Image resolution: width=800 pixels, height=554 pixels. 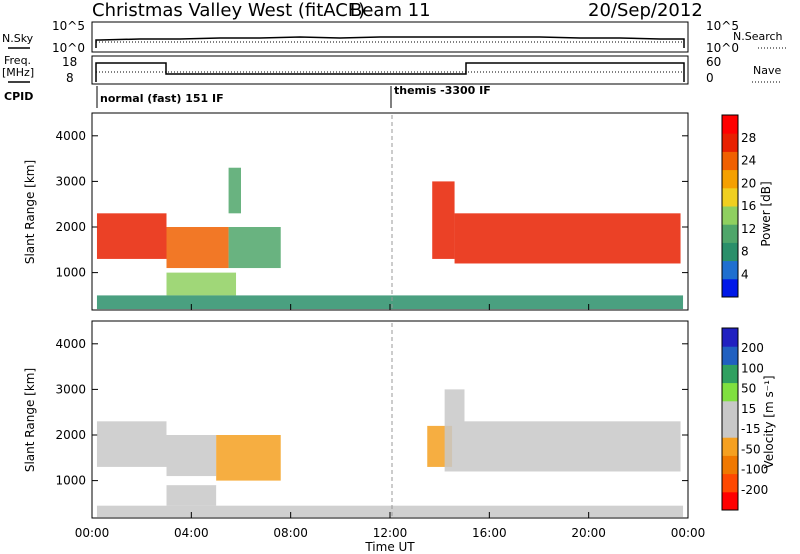 What do you see at coordinates (758, 36) in the screenshot?
I see `nsearch-label: N.Search` at bounding box center [758, 36].